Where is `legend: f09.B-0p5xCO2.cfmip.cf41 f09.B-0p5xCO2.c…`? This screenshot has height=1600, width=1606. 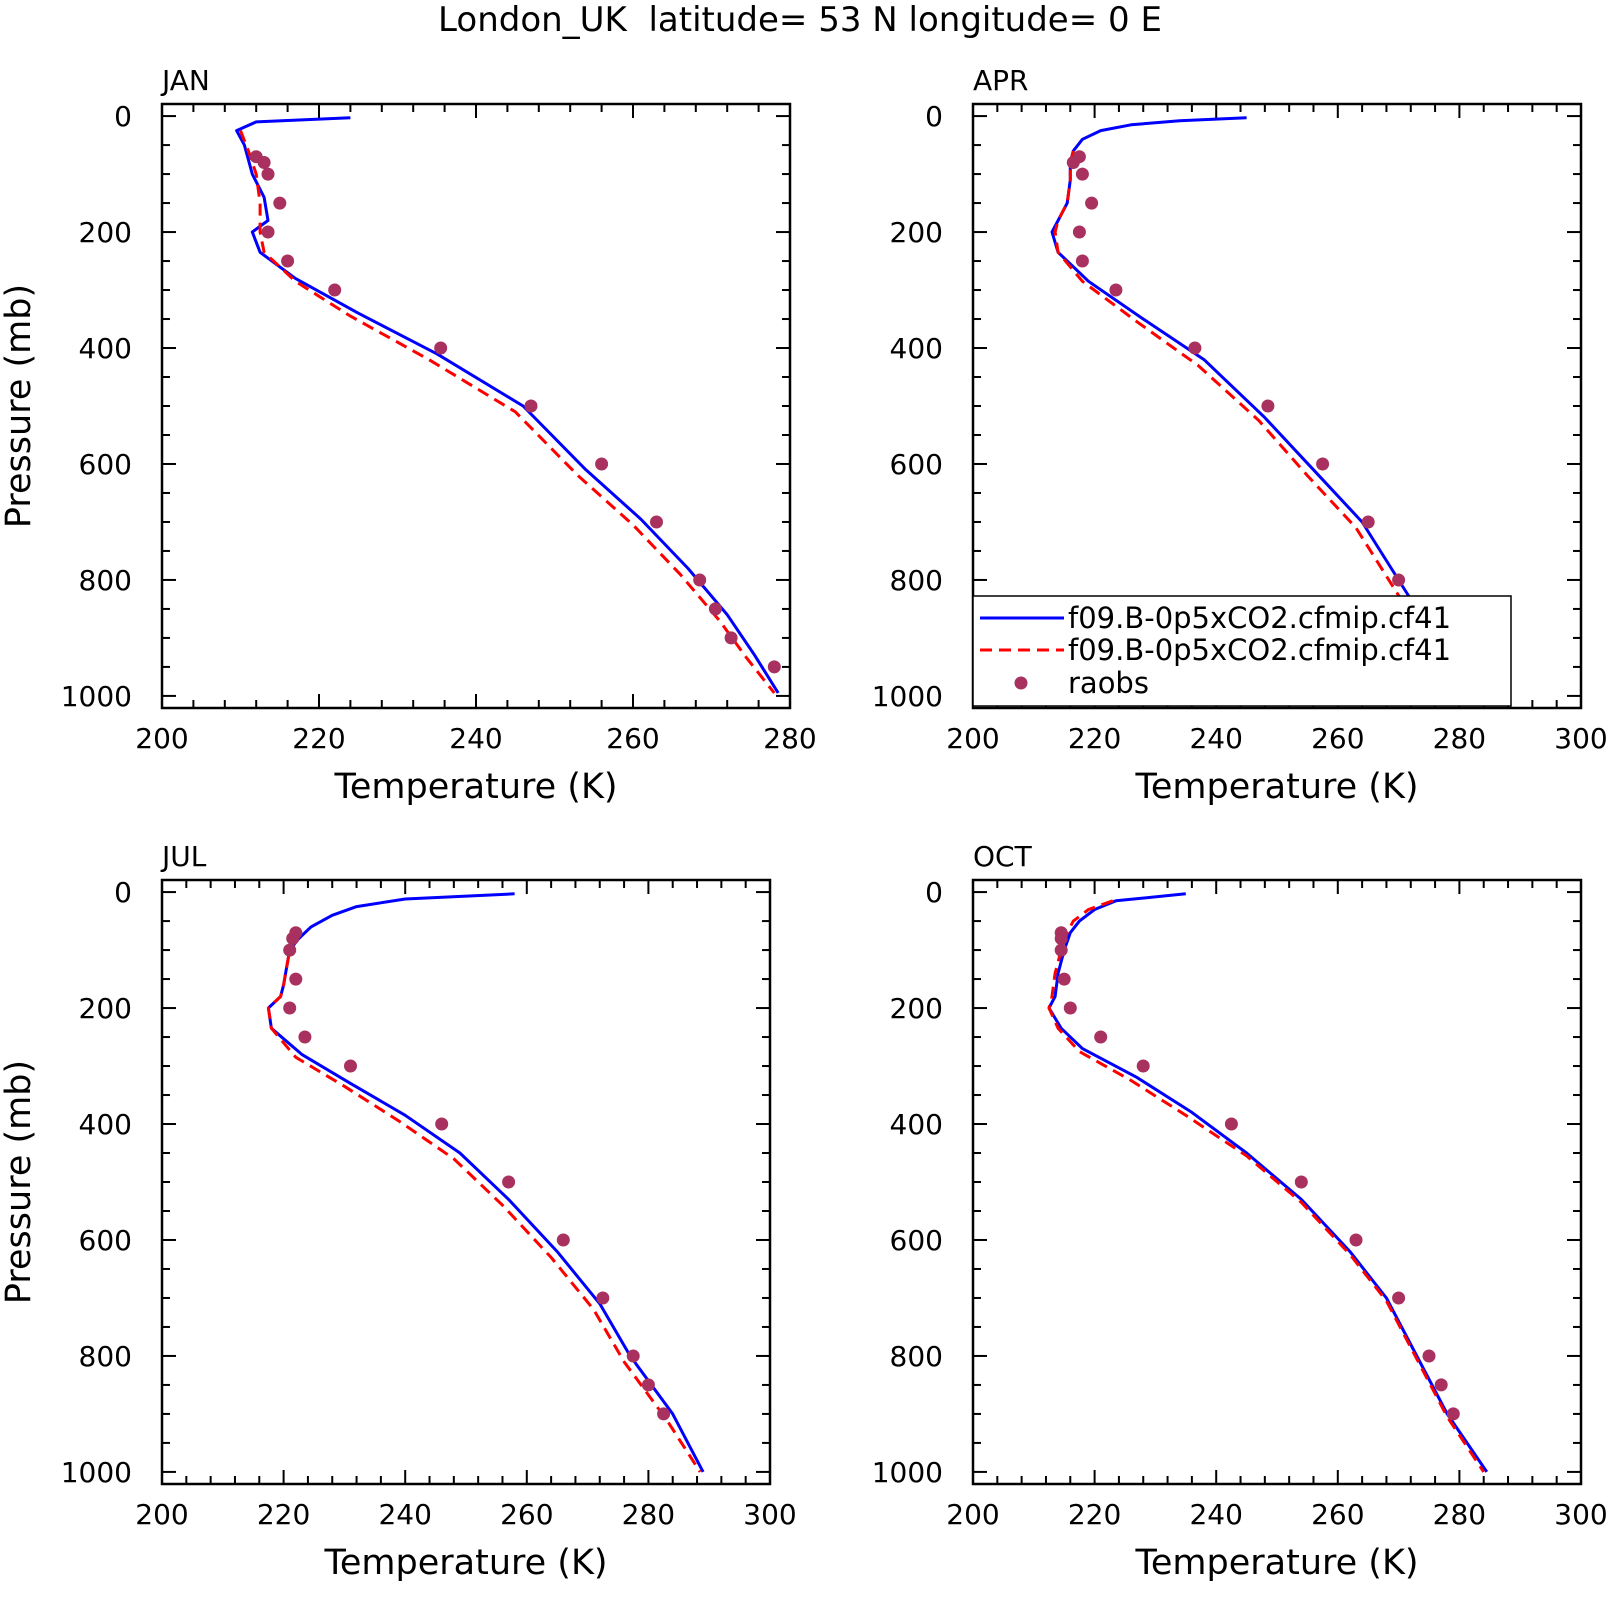 legend: f09.B-0p5xCO2.cfmip.cf41 f09.B-0p5xCO2.c… is located at coordinates (1242, 651).